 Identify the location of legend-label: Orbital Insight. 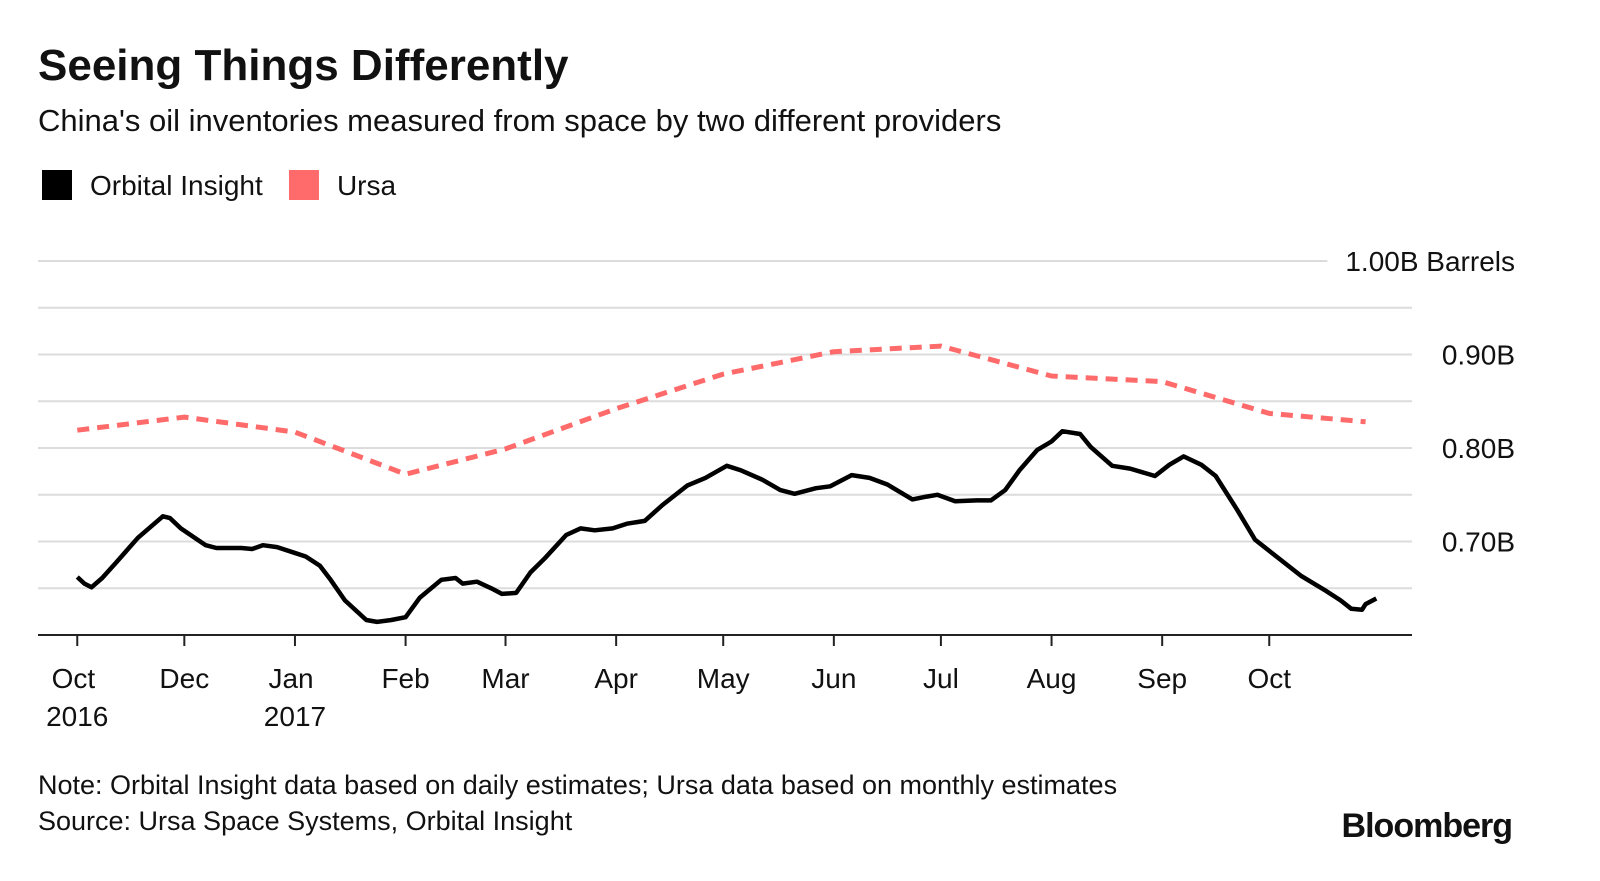
(176, 185).